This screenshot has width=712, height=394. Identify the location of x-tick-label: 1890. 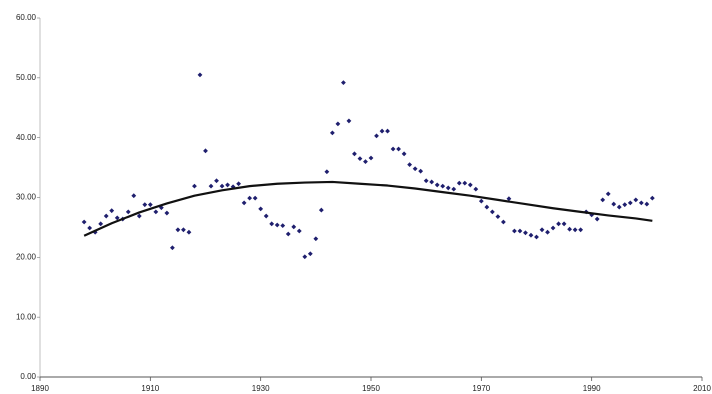
(40, 388).